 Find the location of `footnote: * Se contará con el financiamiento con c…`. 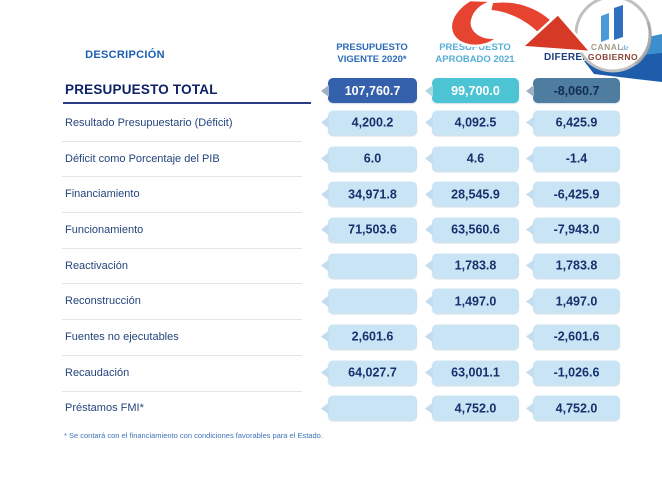

footnote: * Se contará con el financiamiento con c… is located at coordinates (193, 435).